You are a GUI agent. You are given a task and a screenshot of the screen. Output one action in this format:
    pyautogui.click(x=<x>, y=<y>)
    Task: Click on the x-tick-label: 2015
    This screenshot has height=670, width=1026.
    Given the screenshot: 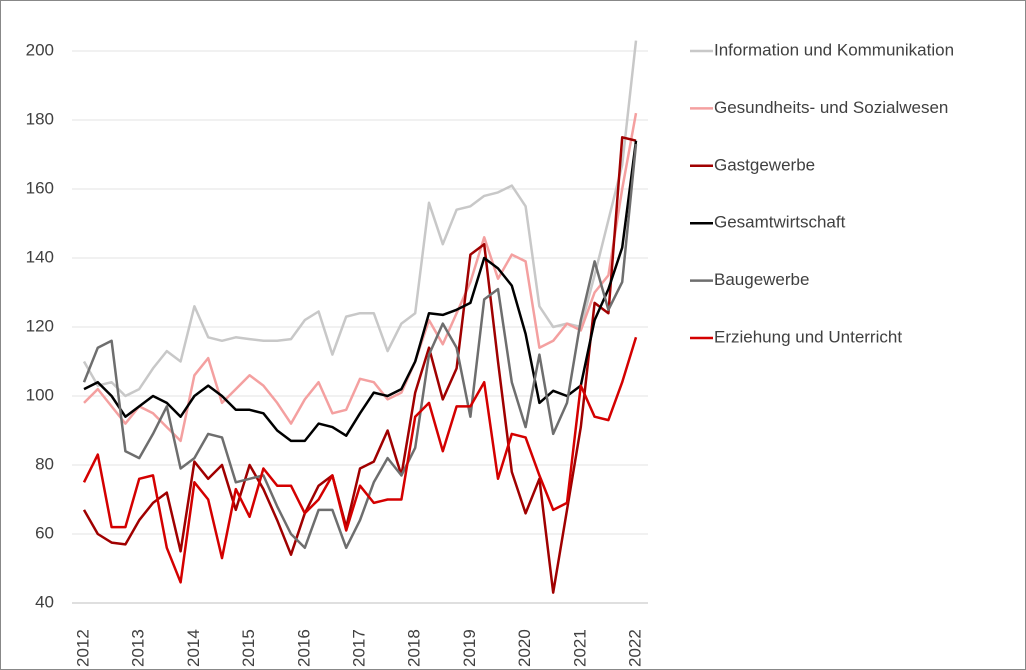 What is the action you would take?
    pyautogui.click(x=248, y=648)
    